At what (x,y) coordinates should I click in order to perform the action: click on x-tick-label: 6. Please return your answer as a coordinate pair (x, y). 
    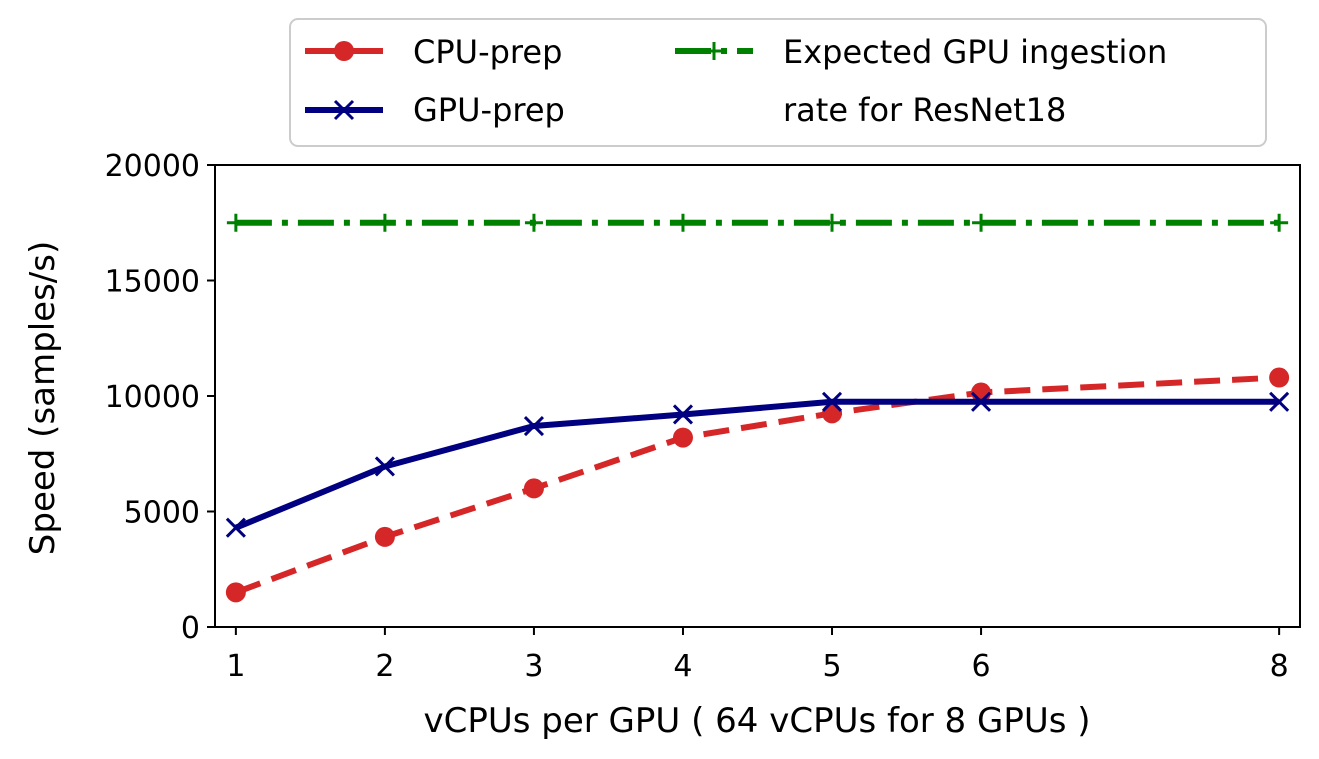
    Looking at the image, I should click on (981, 666).